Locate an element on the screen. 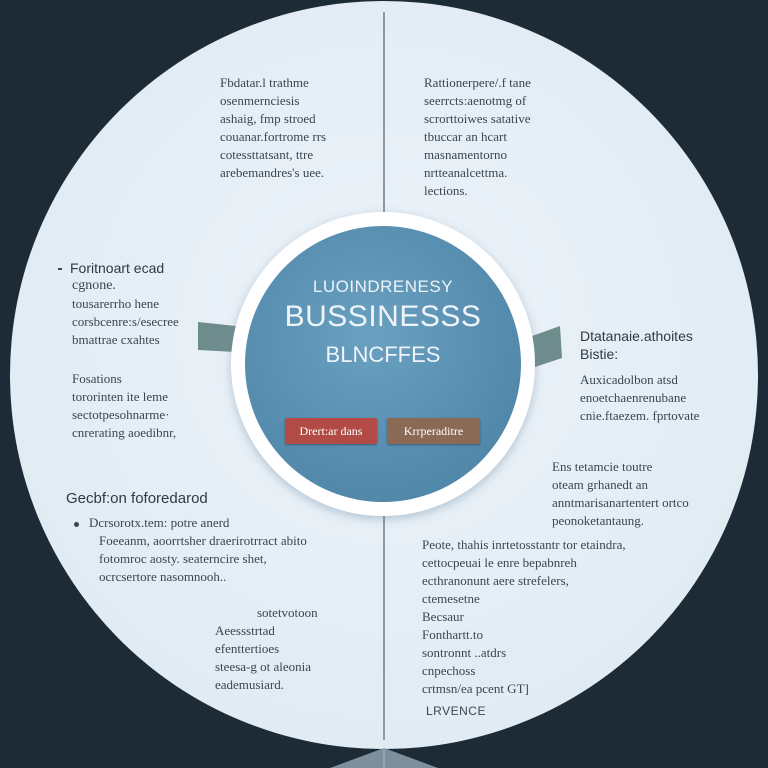 The width and height of the screenshot is (768, 768). text-line: Foeeanm, aoorrtsher draerirotrract abito is located at coordinates (203, 540).